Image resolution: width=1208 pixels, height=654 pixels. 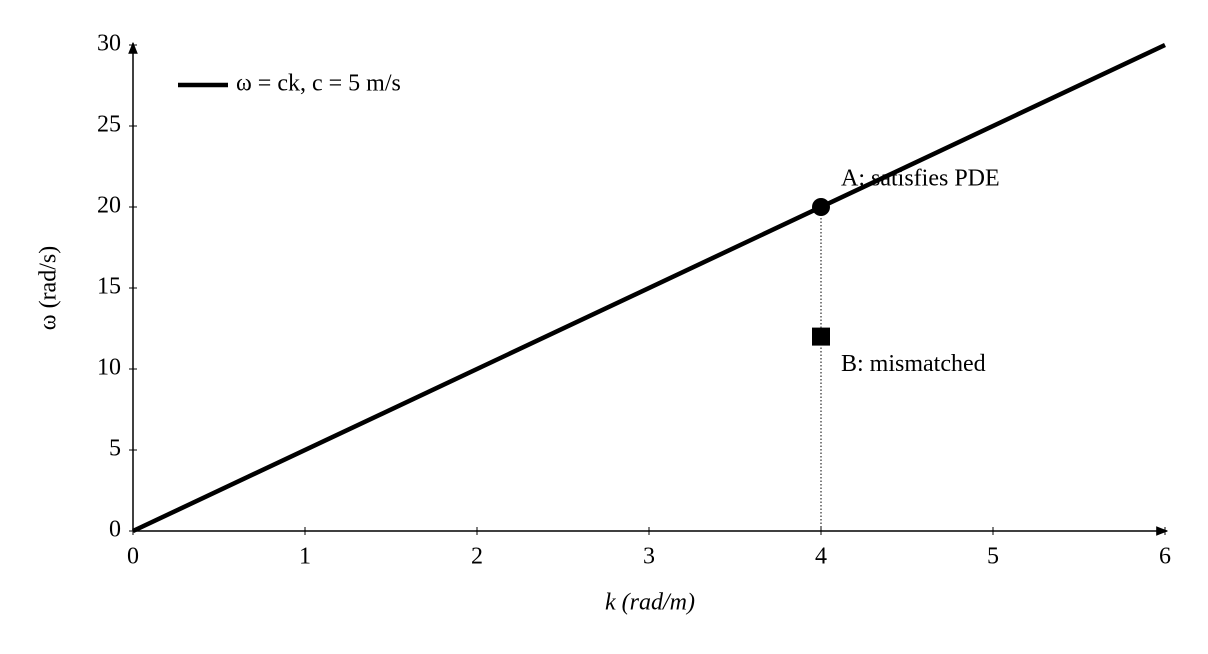 What do you see at coordinates (318, 84) in the screenshot?
I see `legend-label: ω = ck, c = 5 m/s` at bounding box center [318, 84].